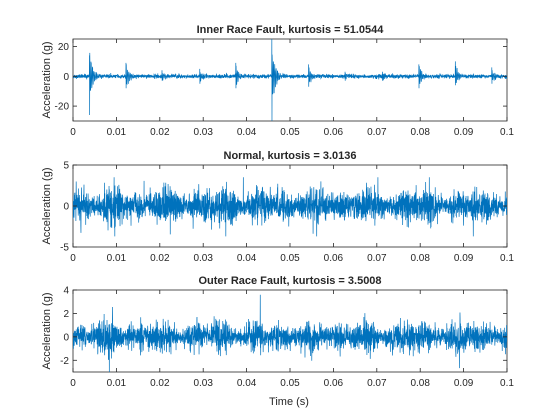  I want to click on y-tick-label: 2, so click(66, 314).